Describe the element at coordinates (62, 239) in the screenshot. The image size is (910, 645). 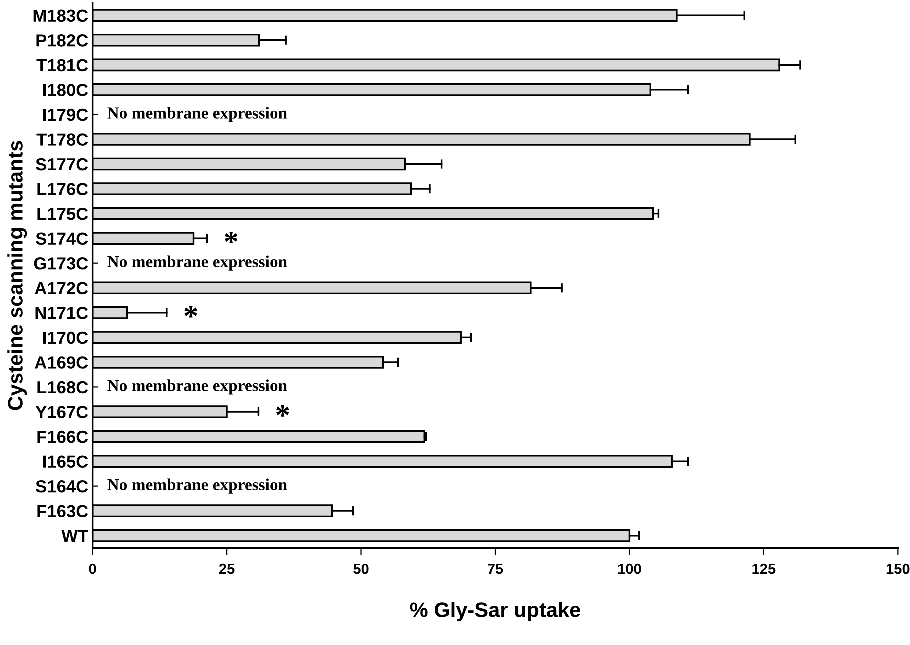
I see `y-tick-label: S174C` at that location.